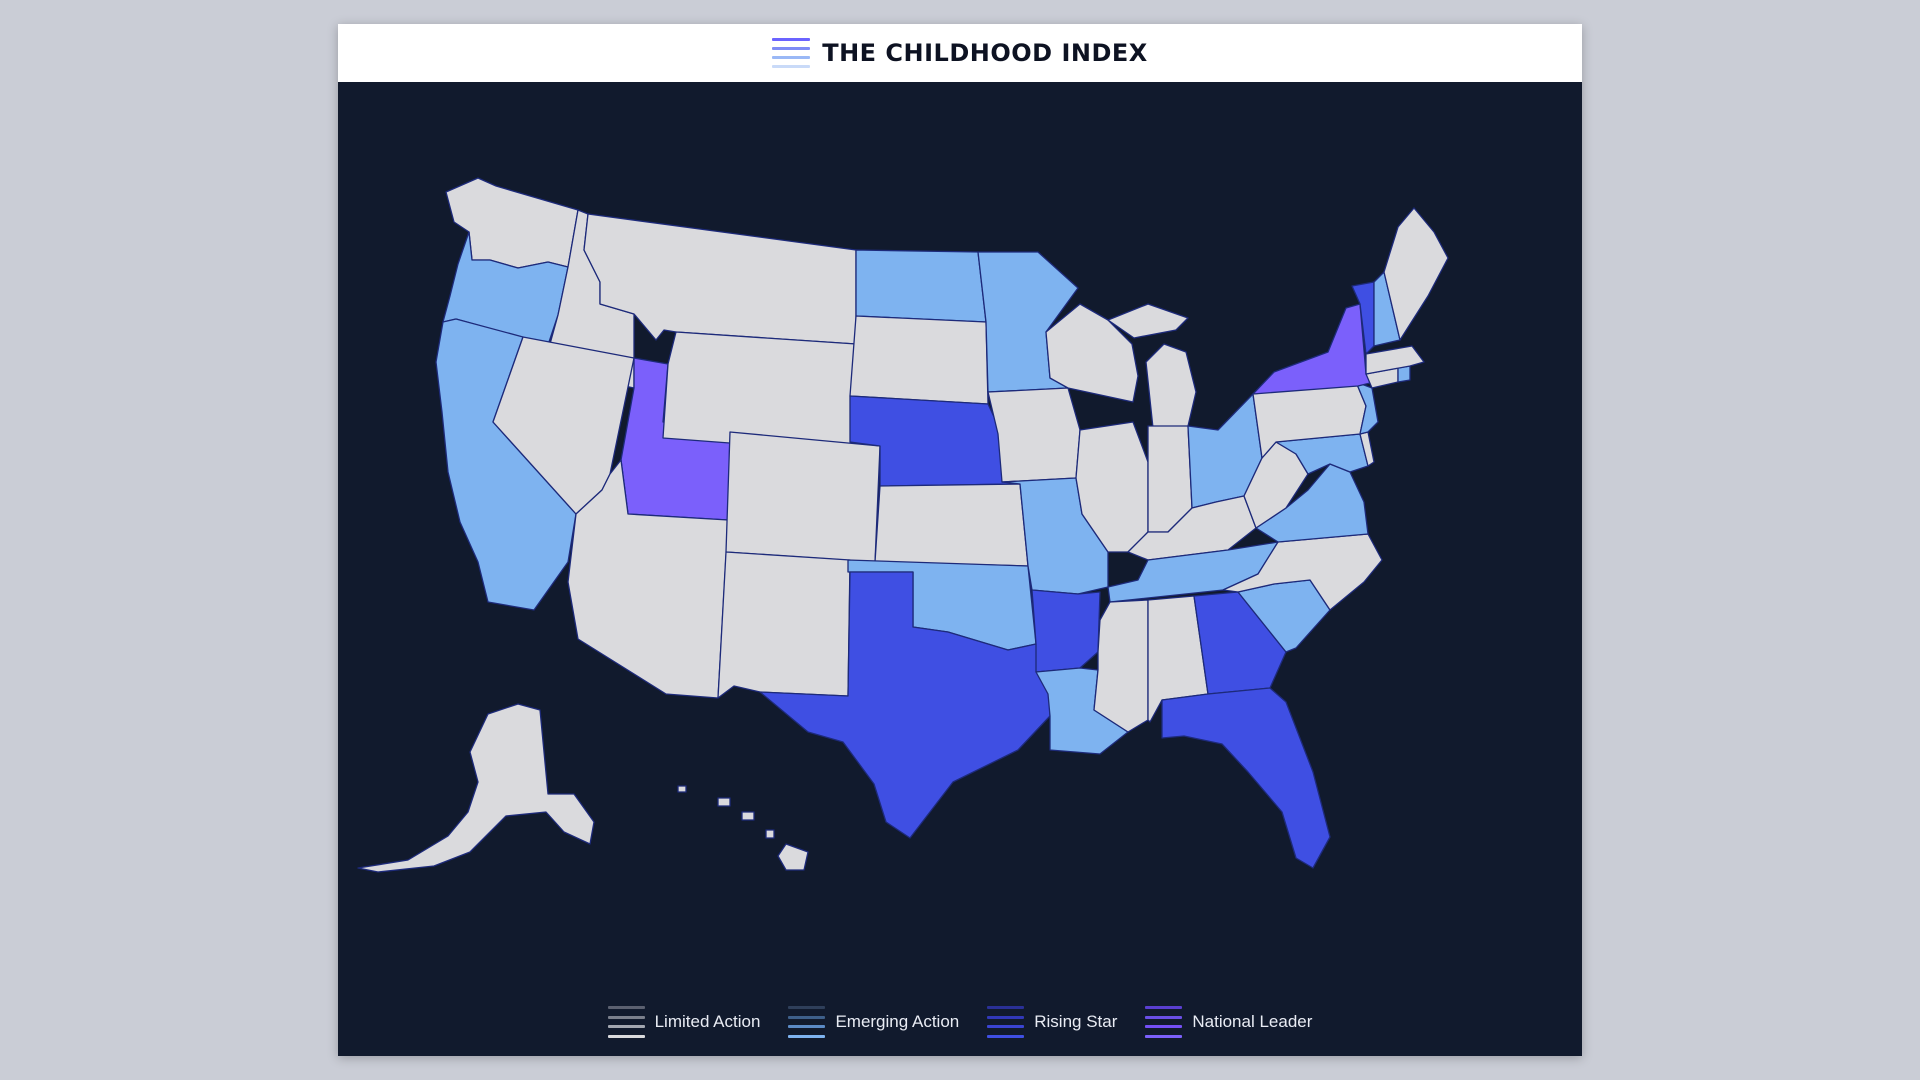 The height and width of the screenshot is (1080, 1920). What do you see at coordinates (1302, 572) in the screenshot?
I see `state-north-carolina` at bounding box center [1302, 572].